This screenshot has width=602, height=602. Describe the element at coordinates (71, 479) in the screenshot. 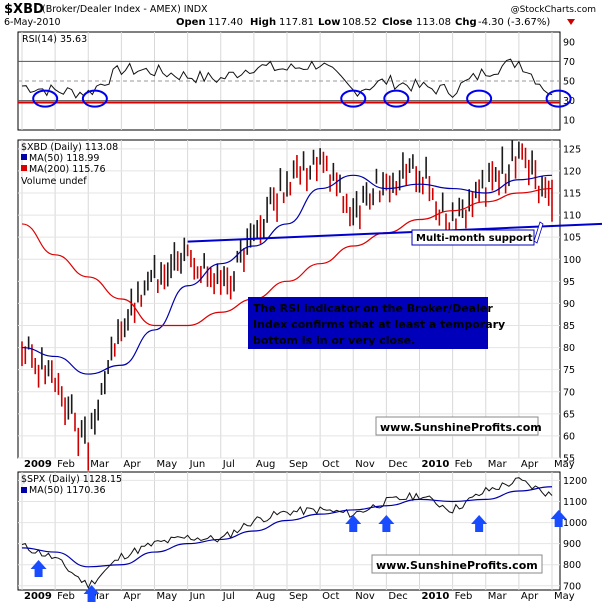

I see `legend-spx: $SPX (Daily) 1128.15` at that location.